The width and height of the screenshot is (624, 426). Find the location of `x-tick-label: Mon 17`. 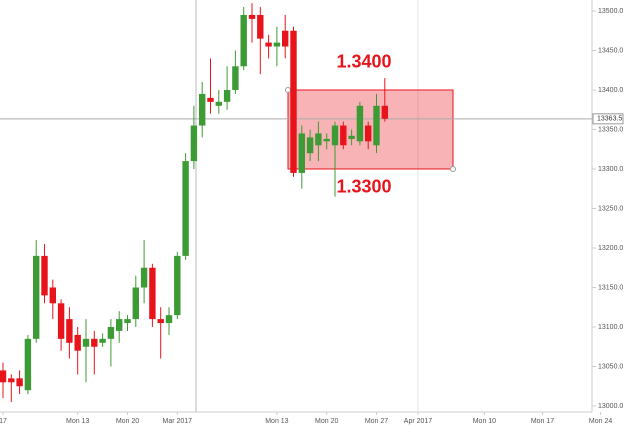

x-tick-label: Mon 17 is located at coordinates (542, 421).